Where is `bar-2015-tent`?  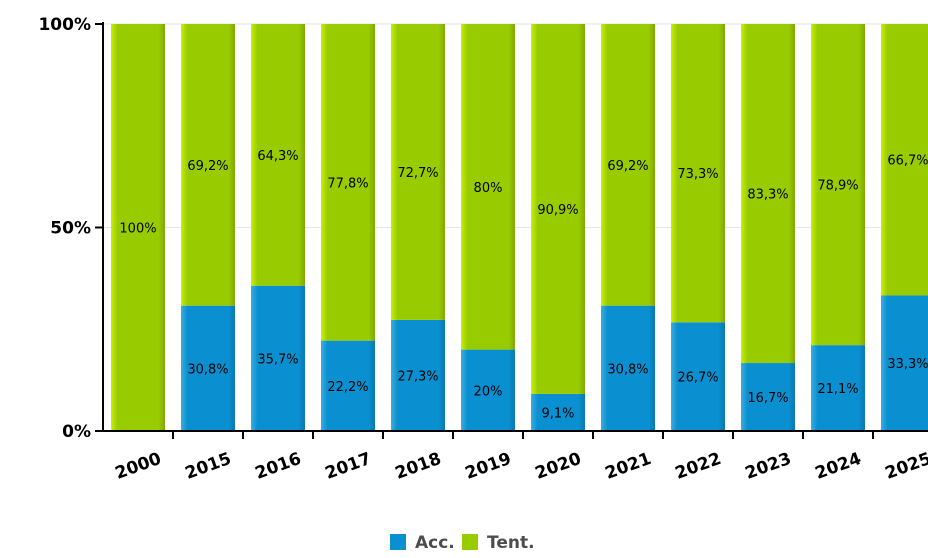 bar-2015-tent is located at coordinates (208, 165).